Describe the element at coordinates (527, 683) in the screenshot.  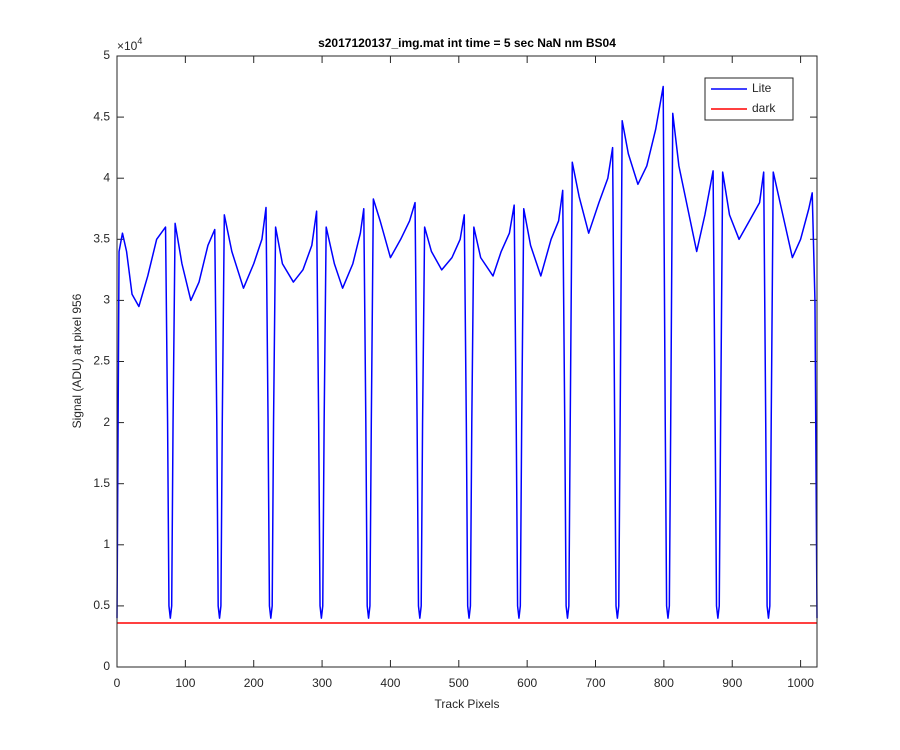
I see `x-tick-label: 600` at that location.